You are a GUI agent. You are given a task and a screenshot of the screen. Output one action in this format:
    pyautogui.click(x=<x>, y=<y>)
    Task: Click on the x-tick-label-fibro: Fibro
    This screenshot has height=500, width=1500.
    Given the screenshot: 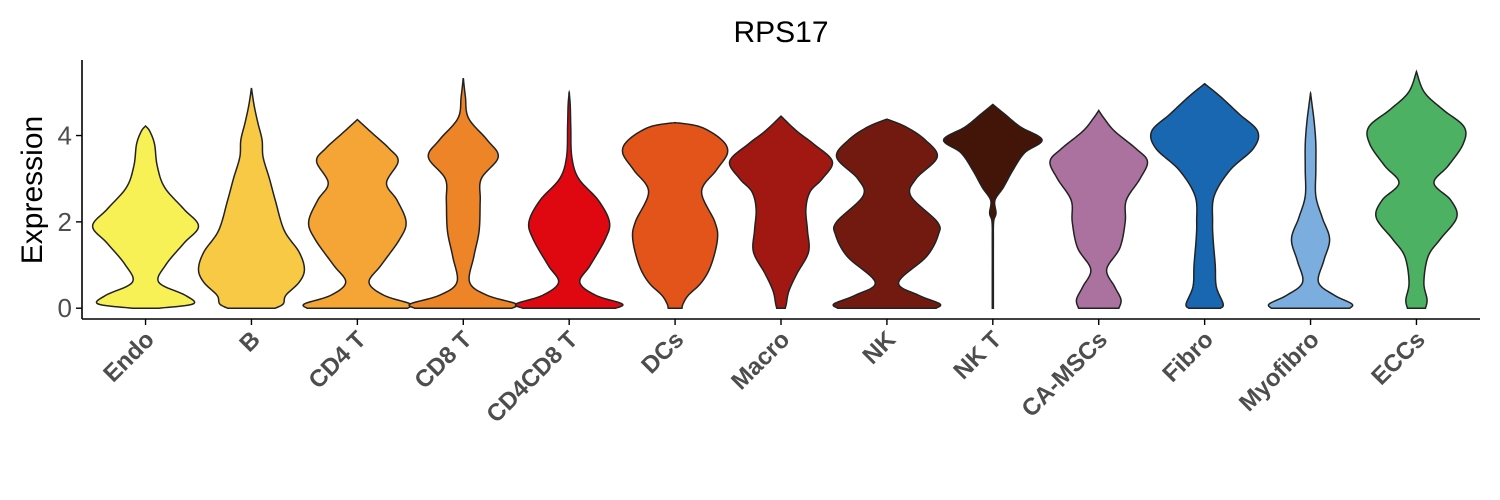 What is the action you would take?
    pyautogui.click(x=1188, y=357)
    